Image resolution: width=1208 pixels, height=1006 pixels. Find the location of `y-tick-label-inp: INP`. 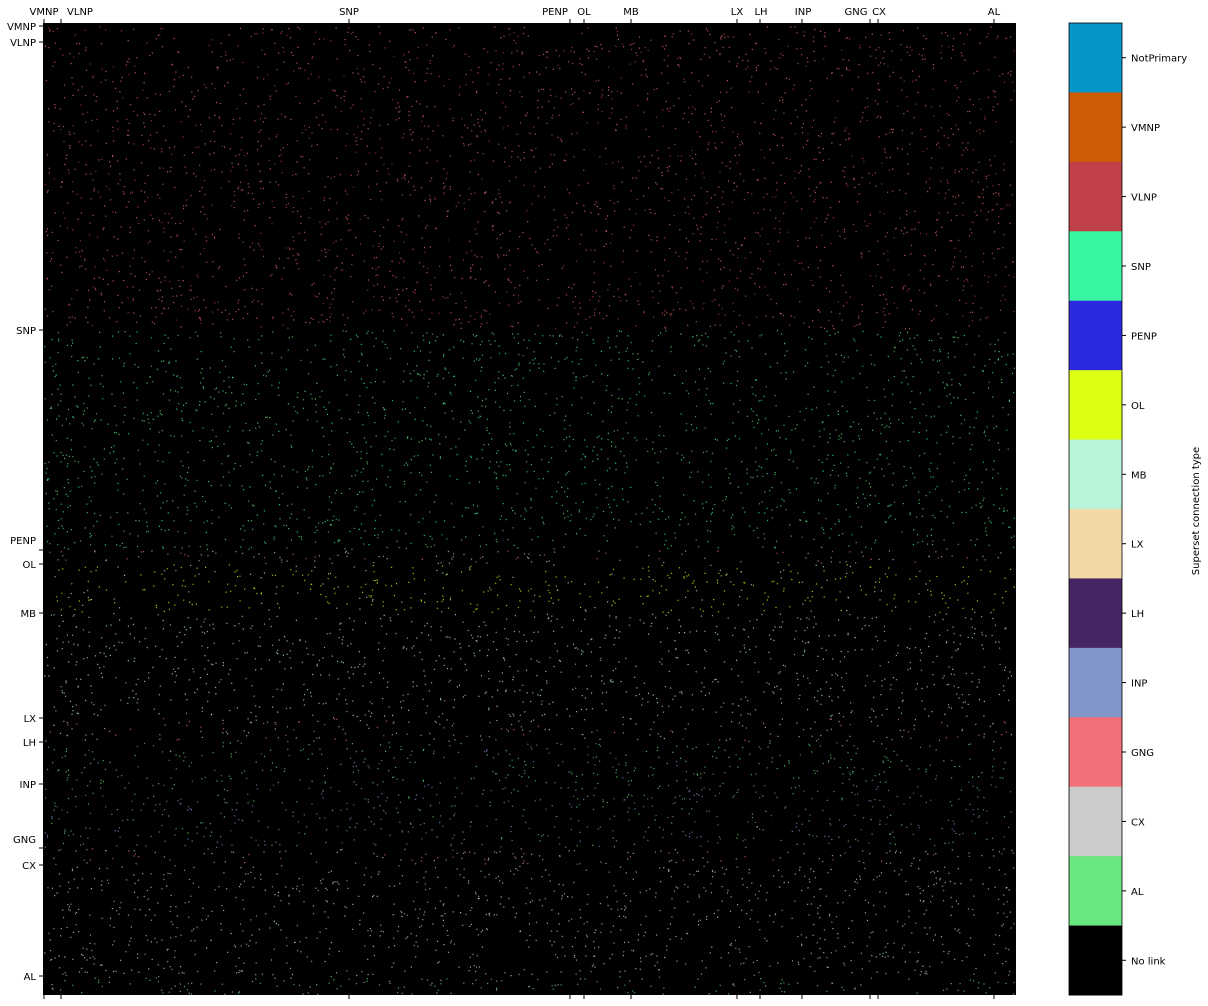

y-tick-label-inp: INP is located at coordinates (28, 785).